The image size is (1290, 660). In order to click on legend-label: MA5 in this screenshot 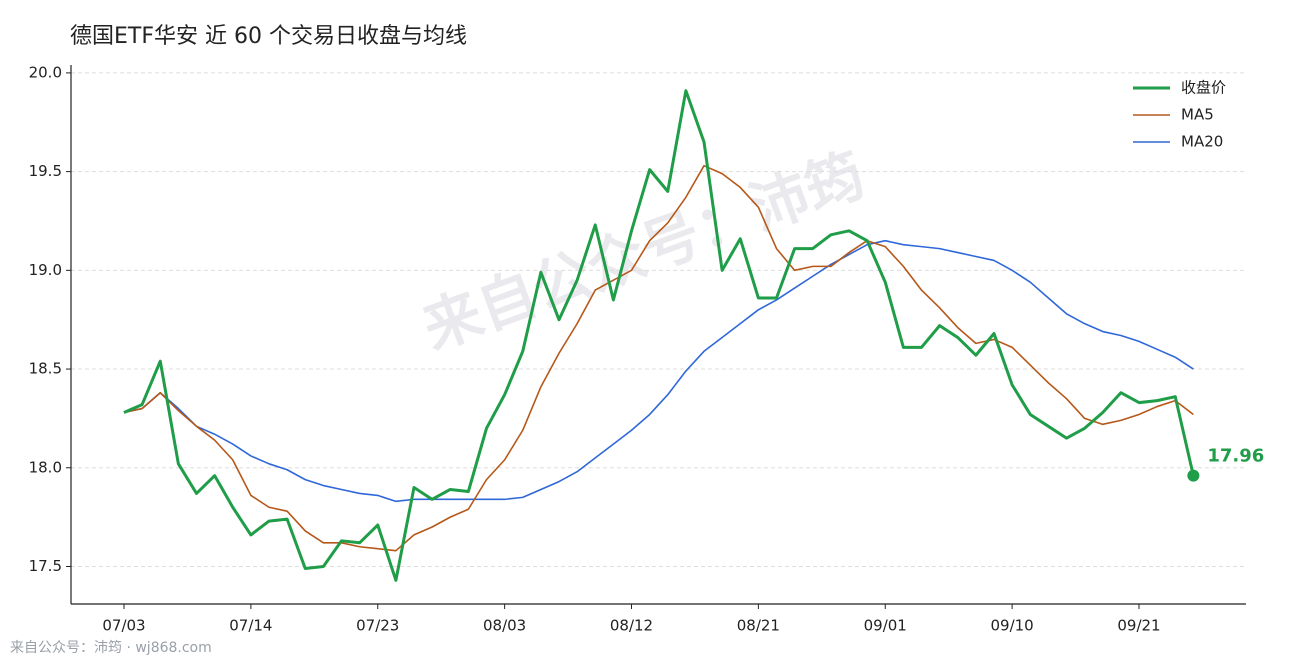, I will do `click(1197, 115)`.